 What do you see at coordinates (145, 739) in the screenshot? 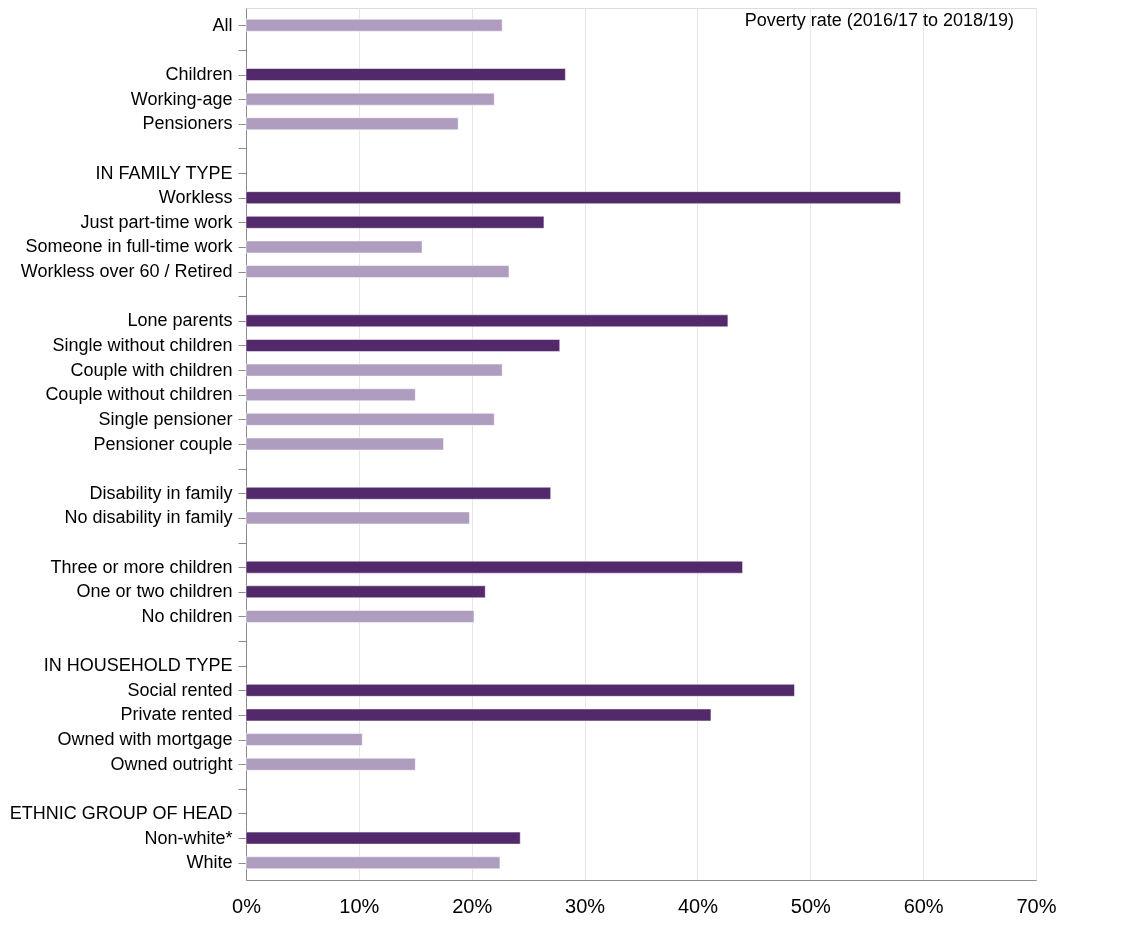
I see `y-tick-label: Owned with mortgage` at bounding box center [145, 739].